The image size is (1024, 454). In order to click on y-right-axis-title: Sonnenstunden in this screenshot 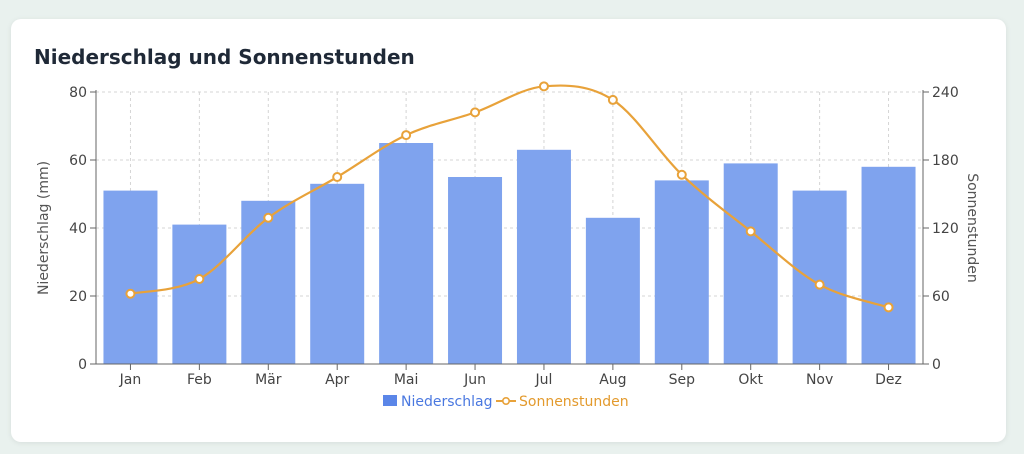, I will do `click(972, 228)`.